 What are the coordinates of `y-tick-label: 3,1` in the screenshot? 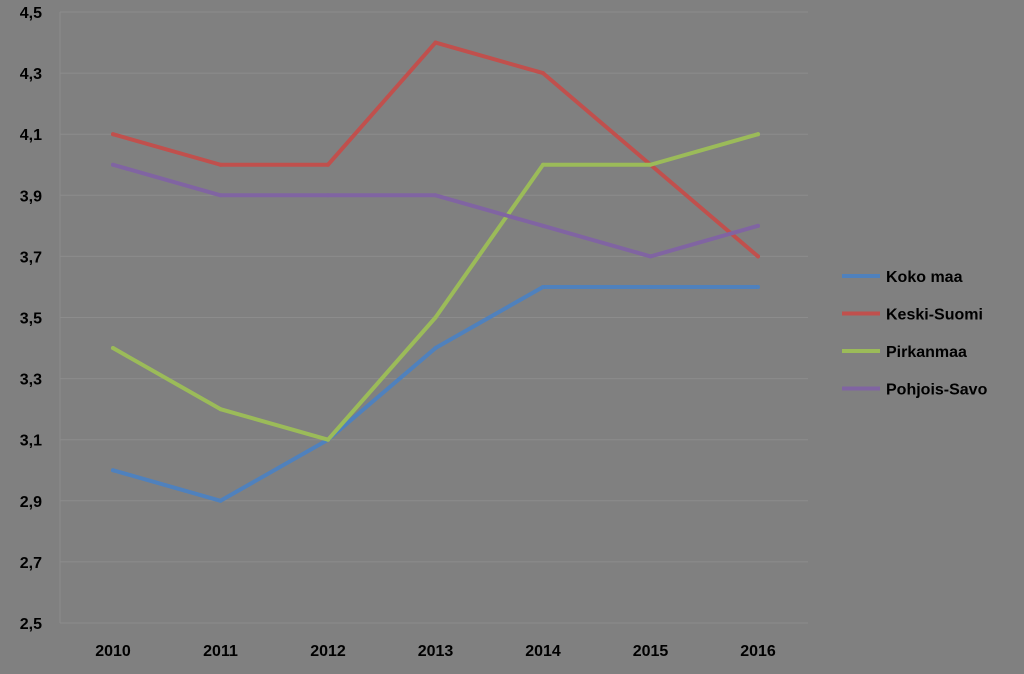 It's located at (31, 441).